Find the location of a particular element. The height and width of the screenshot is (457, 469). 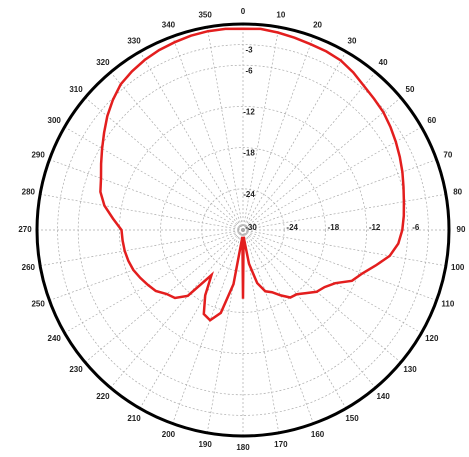

theta-tick-label: 110 is located at coordinates (447, 304).